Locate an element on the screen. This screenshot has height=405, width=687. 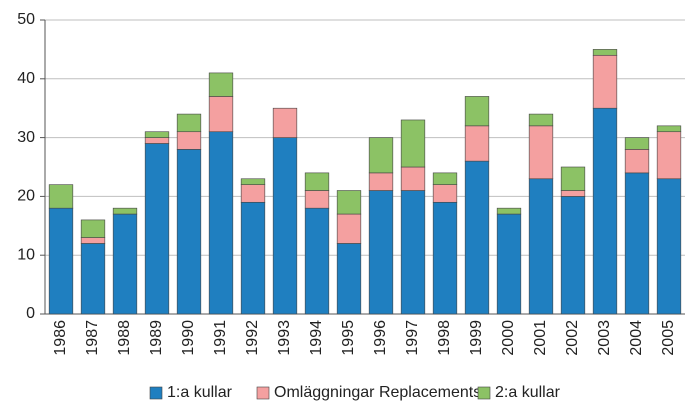
x-tick-label: 1993 is located at coordinates (284, 338).